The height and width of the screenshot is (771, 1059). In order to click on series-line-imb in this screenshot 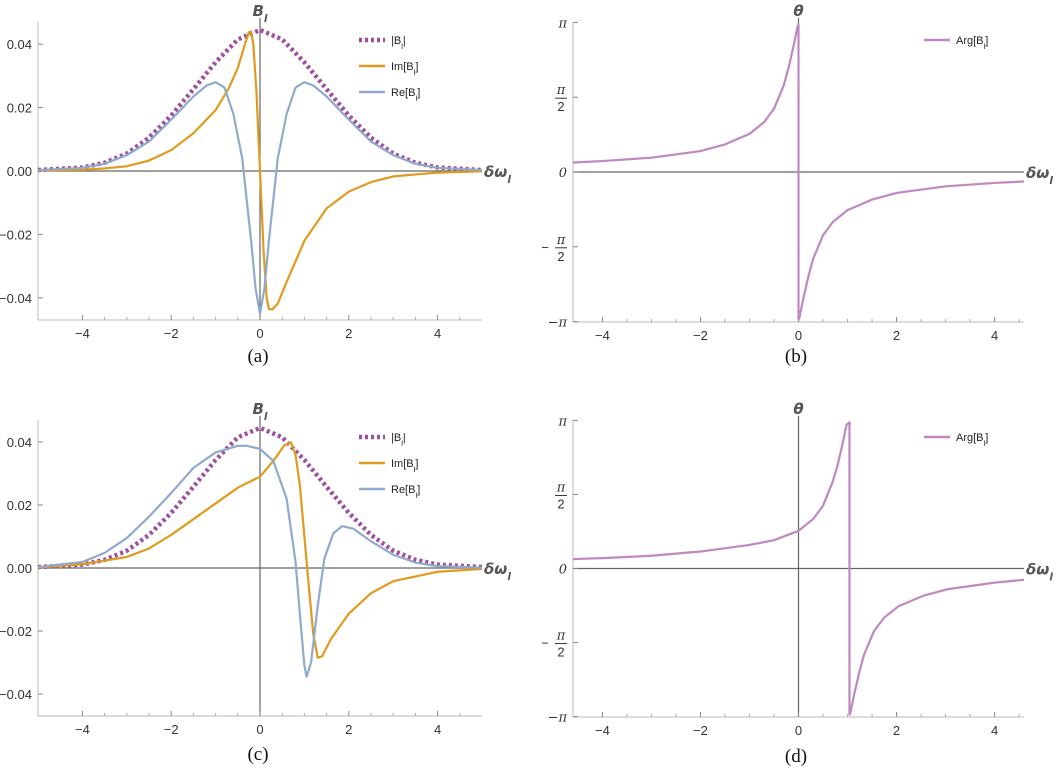, I will do `click(260, 550)`.